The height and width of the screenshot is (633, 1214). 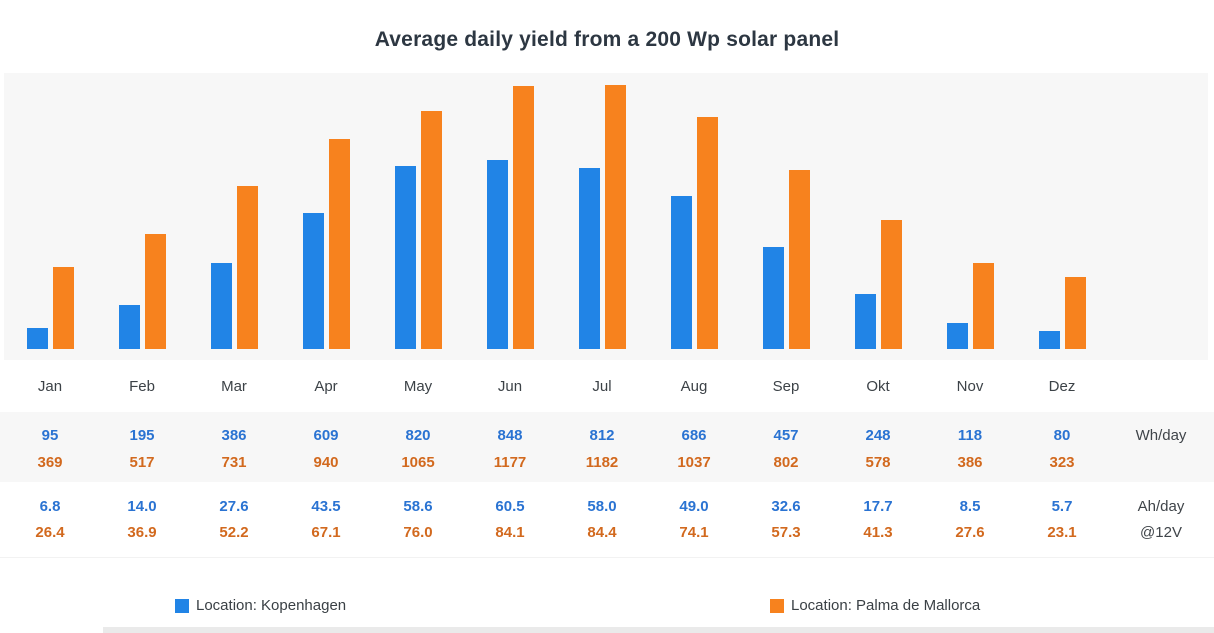 I want to click on month-label-nov: Nov, so click(x=970, y=386).